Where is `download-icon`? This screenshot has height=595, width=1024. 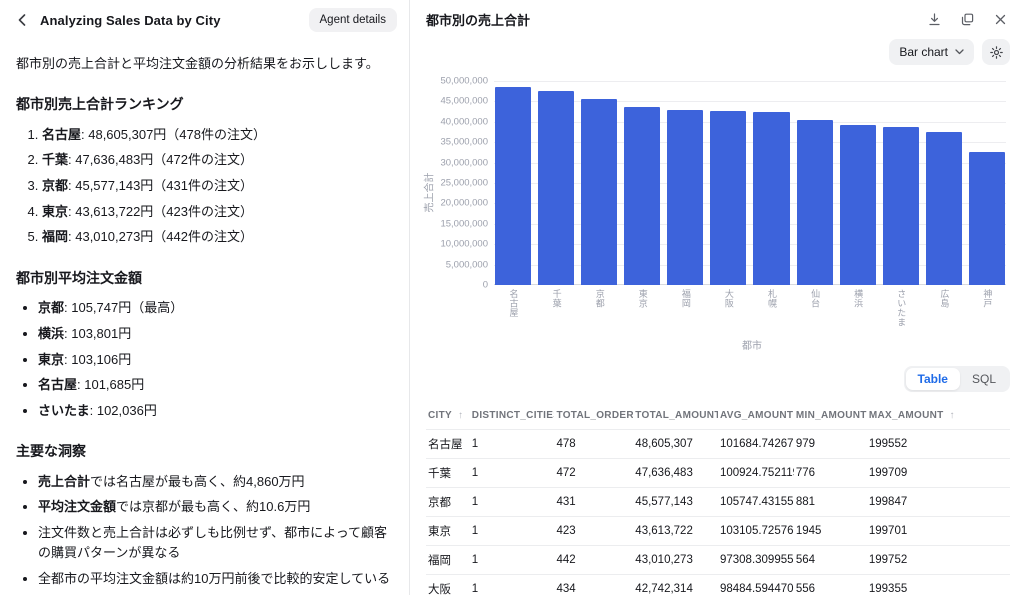 download-icon is located at coordinates (934, 20).